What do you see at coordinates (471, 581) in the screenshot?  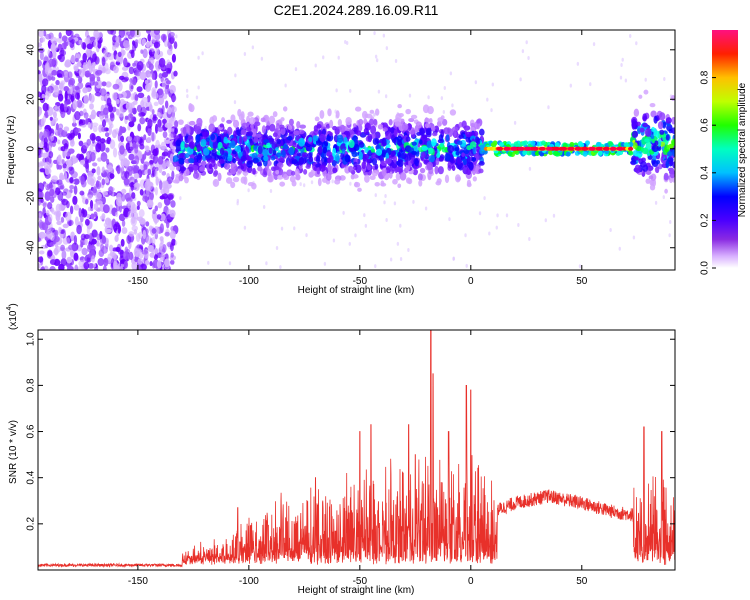 I see `x-tick-label: 0` at bounding box center [471, 581].